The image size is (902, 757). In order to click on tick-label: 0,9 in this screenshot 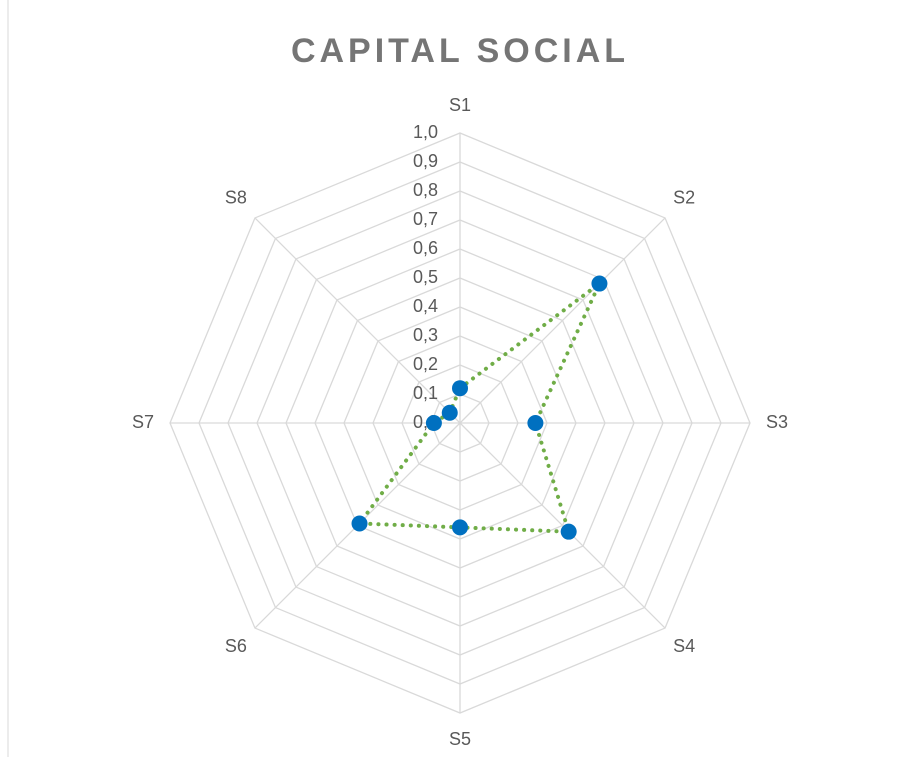, I will do `click(425, 161)`.